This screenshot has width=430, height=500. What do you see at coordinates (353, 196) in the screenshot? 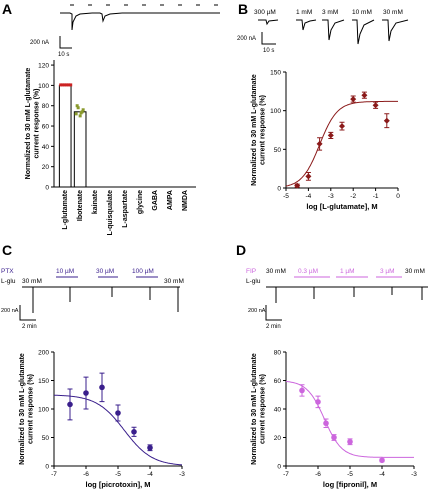
I see `xtick-label: -2` at bounding box center [353, 196].